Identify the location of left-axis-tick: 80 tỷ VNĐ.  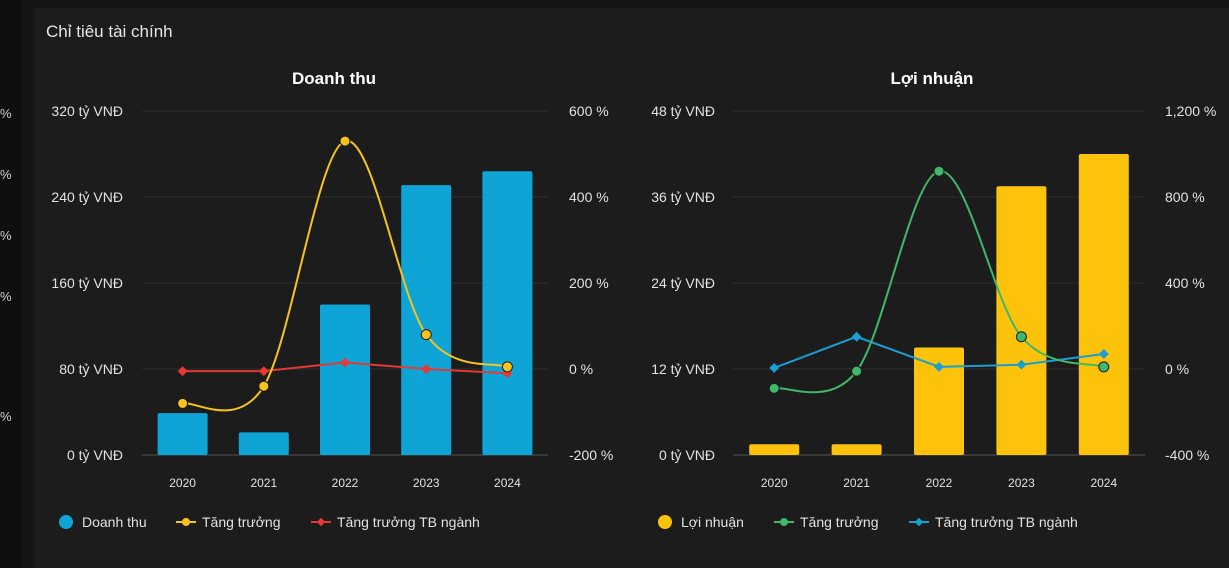
(91, 369).